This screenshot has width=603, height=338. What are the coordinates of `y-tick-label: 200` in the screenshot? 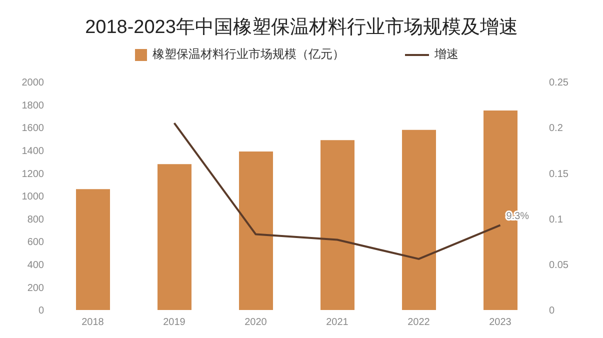 It's located at (35, 288).